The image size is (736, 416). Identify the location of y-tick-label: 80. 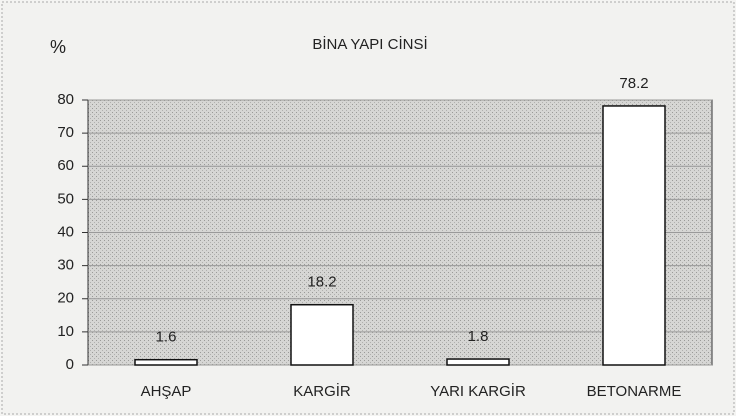
(65, 99).